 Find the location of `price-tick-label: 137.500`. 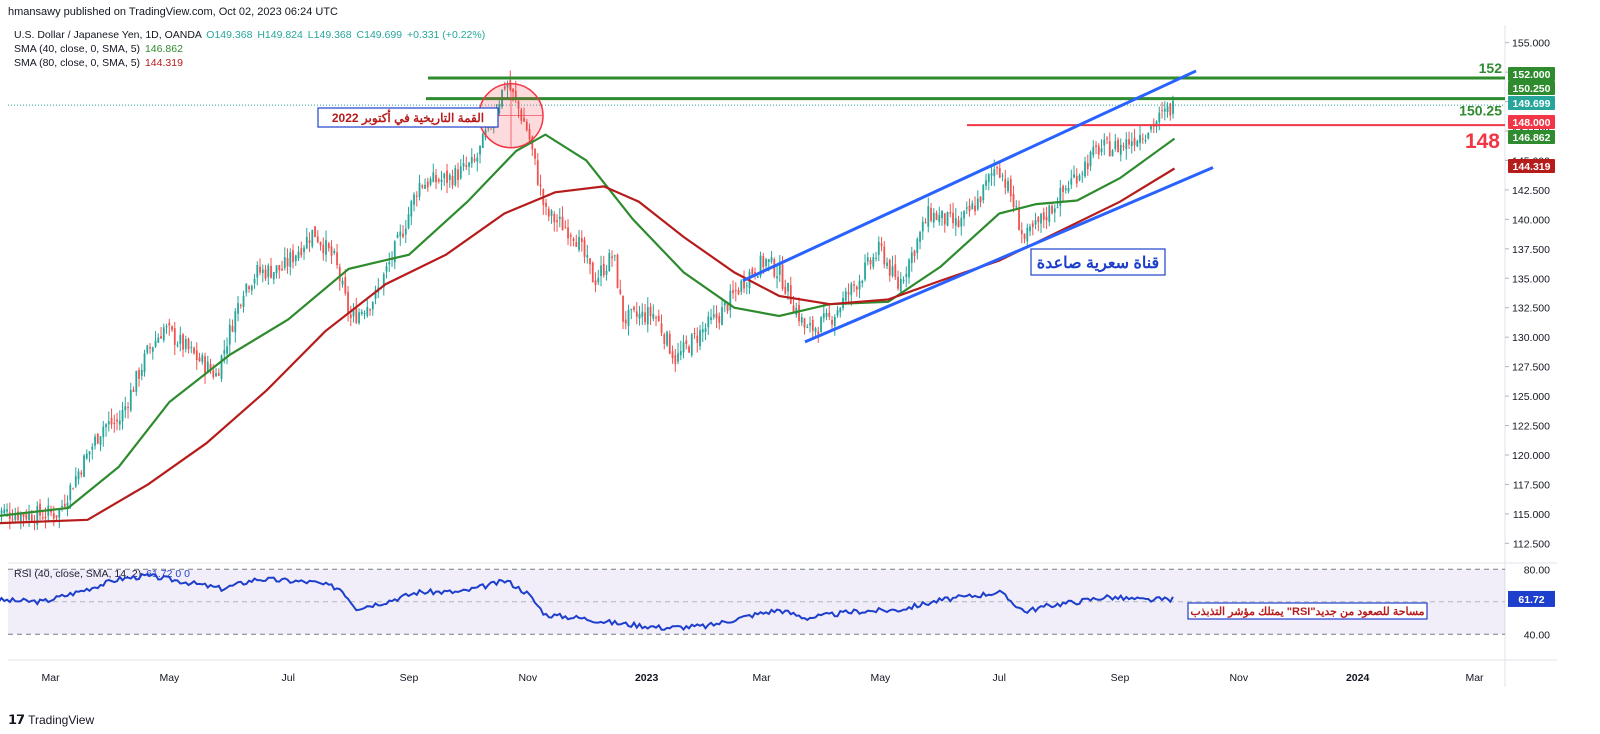

price-tick-label: 137.500 is located at coordinates (1531, 250).